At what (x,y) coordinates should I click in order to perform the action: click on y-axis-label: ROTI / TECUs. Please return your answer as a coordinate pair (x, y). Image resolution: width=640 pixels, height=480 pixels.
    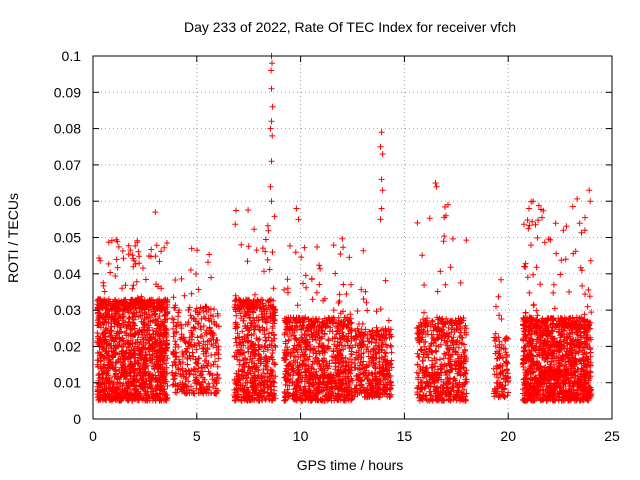
    Looking at the image, I should click on (13, 238).